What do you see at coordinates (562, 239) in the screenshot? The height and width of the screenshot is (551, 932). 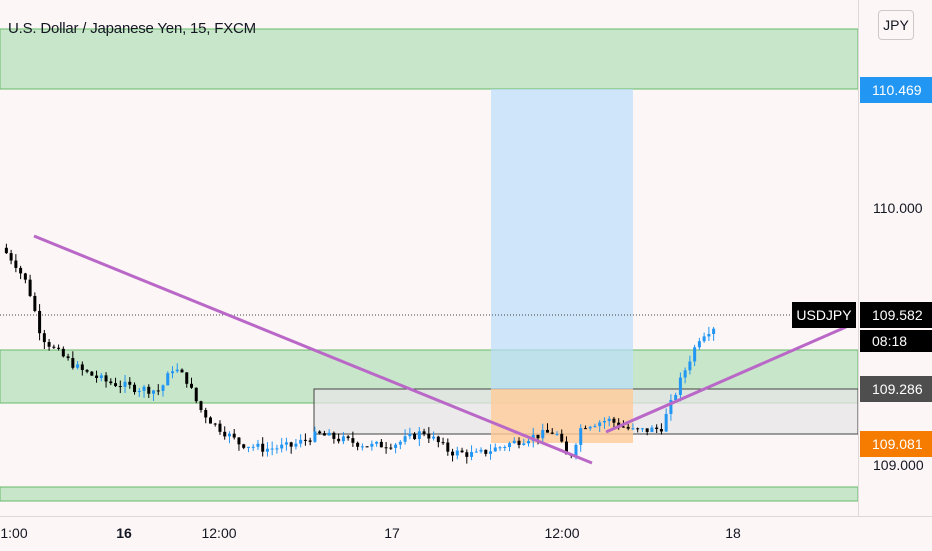 I see `target-zone` at bounding box center [562, 239].